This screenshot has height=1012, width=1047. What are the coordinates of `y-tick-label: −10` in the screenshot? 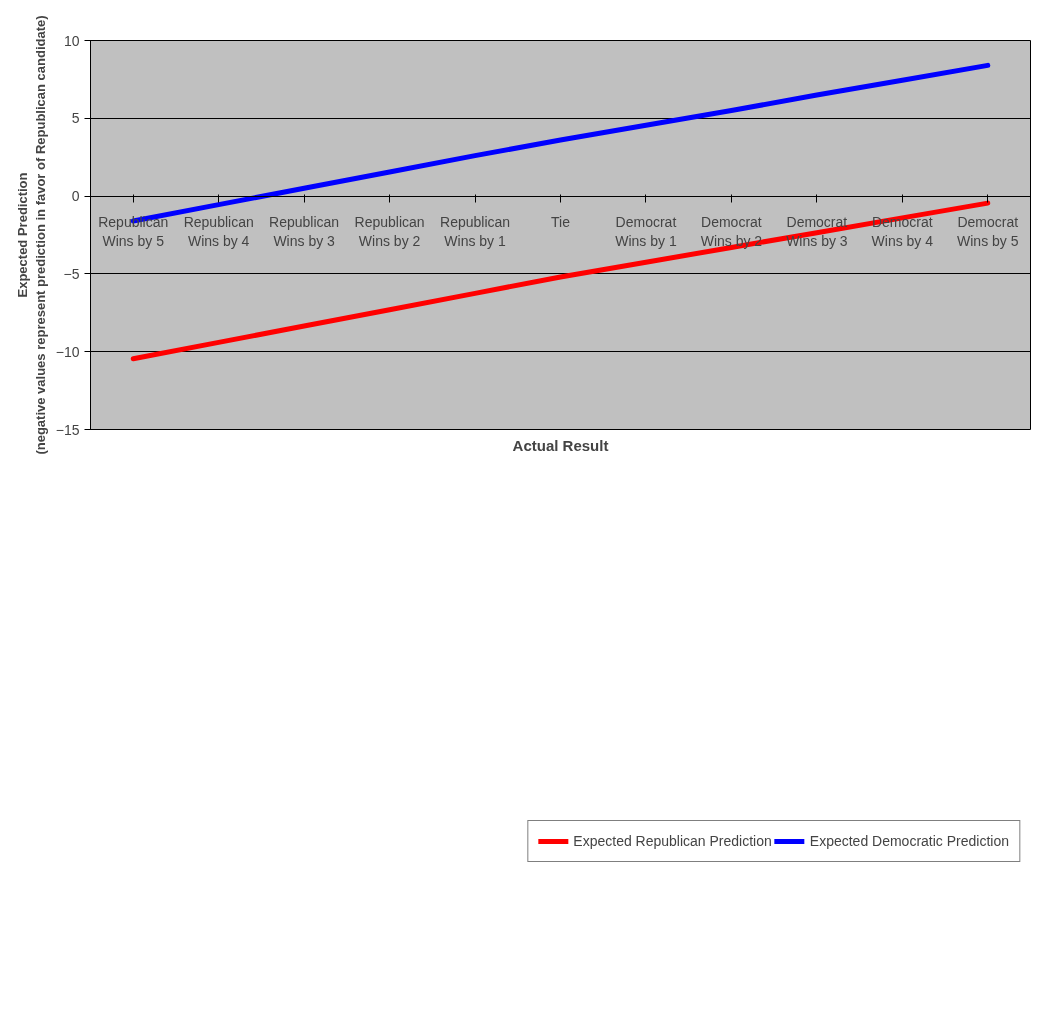 It's located at (67, 351).